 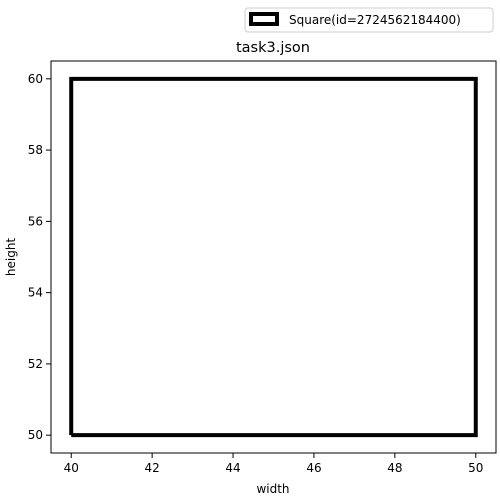 What do you see at coordinates (35, 221) in the screenshot?
I see `y-tick-label: 56` at bounding box center [35, 221].